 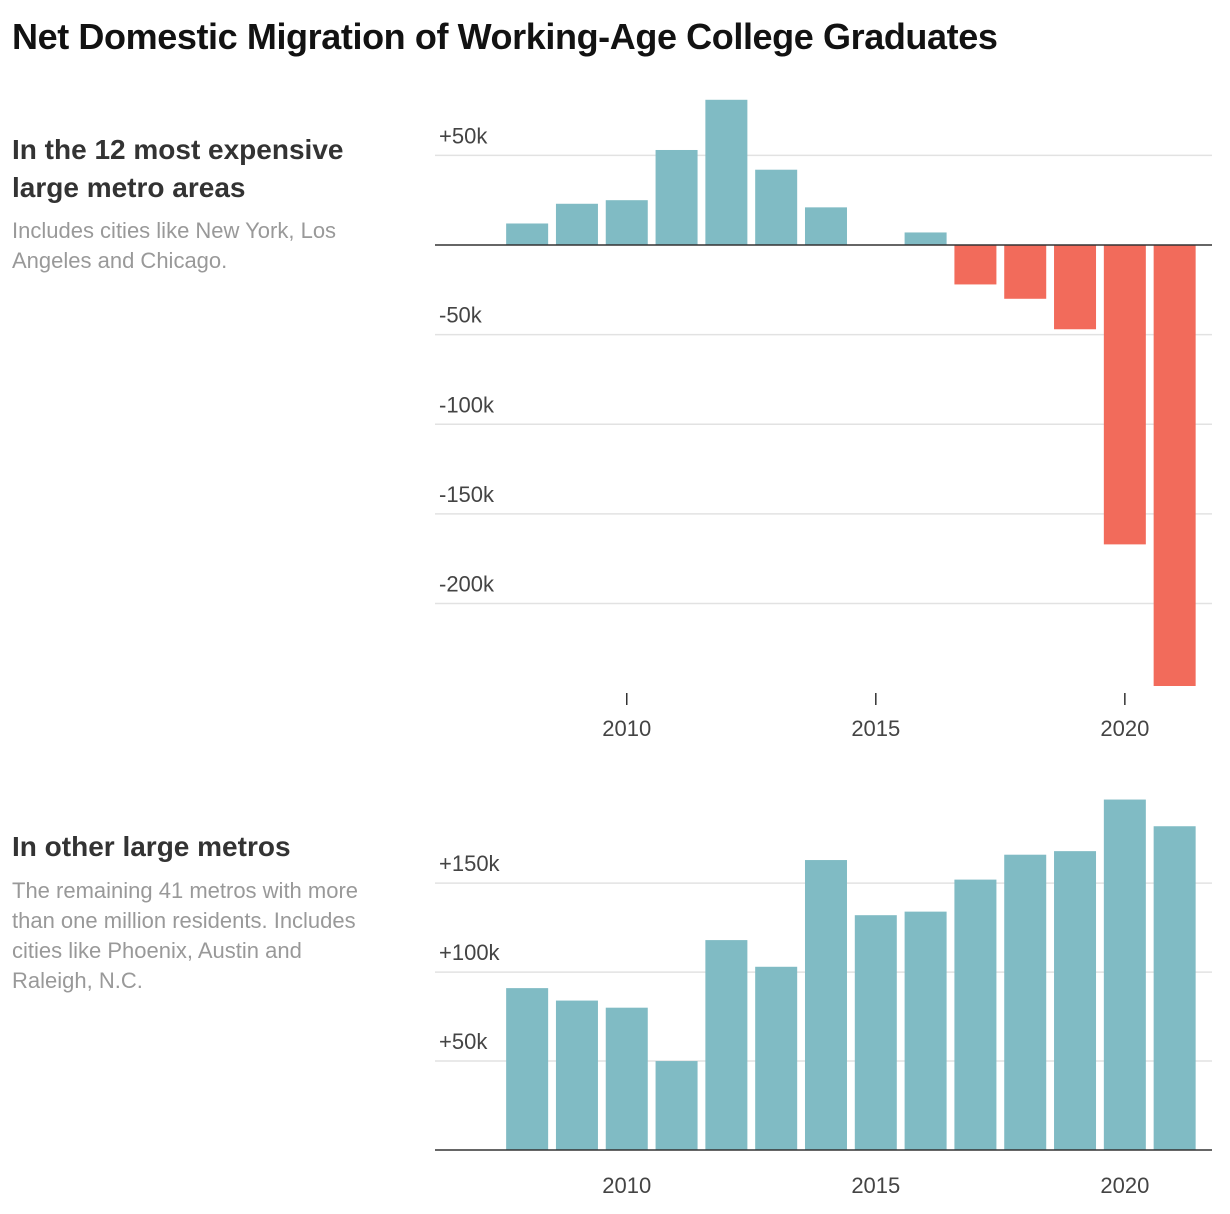 I want to click on y-tick-label: -50k, so click(x=461, y=315).